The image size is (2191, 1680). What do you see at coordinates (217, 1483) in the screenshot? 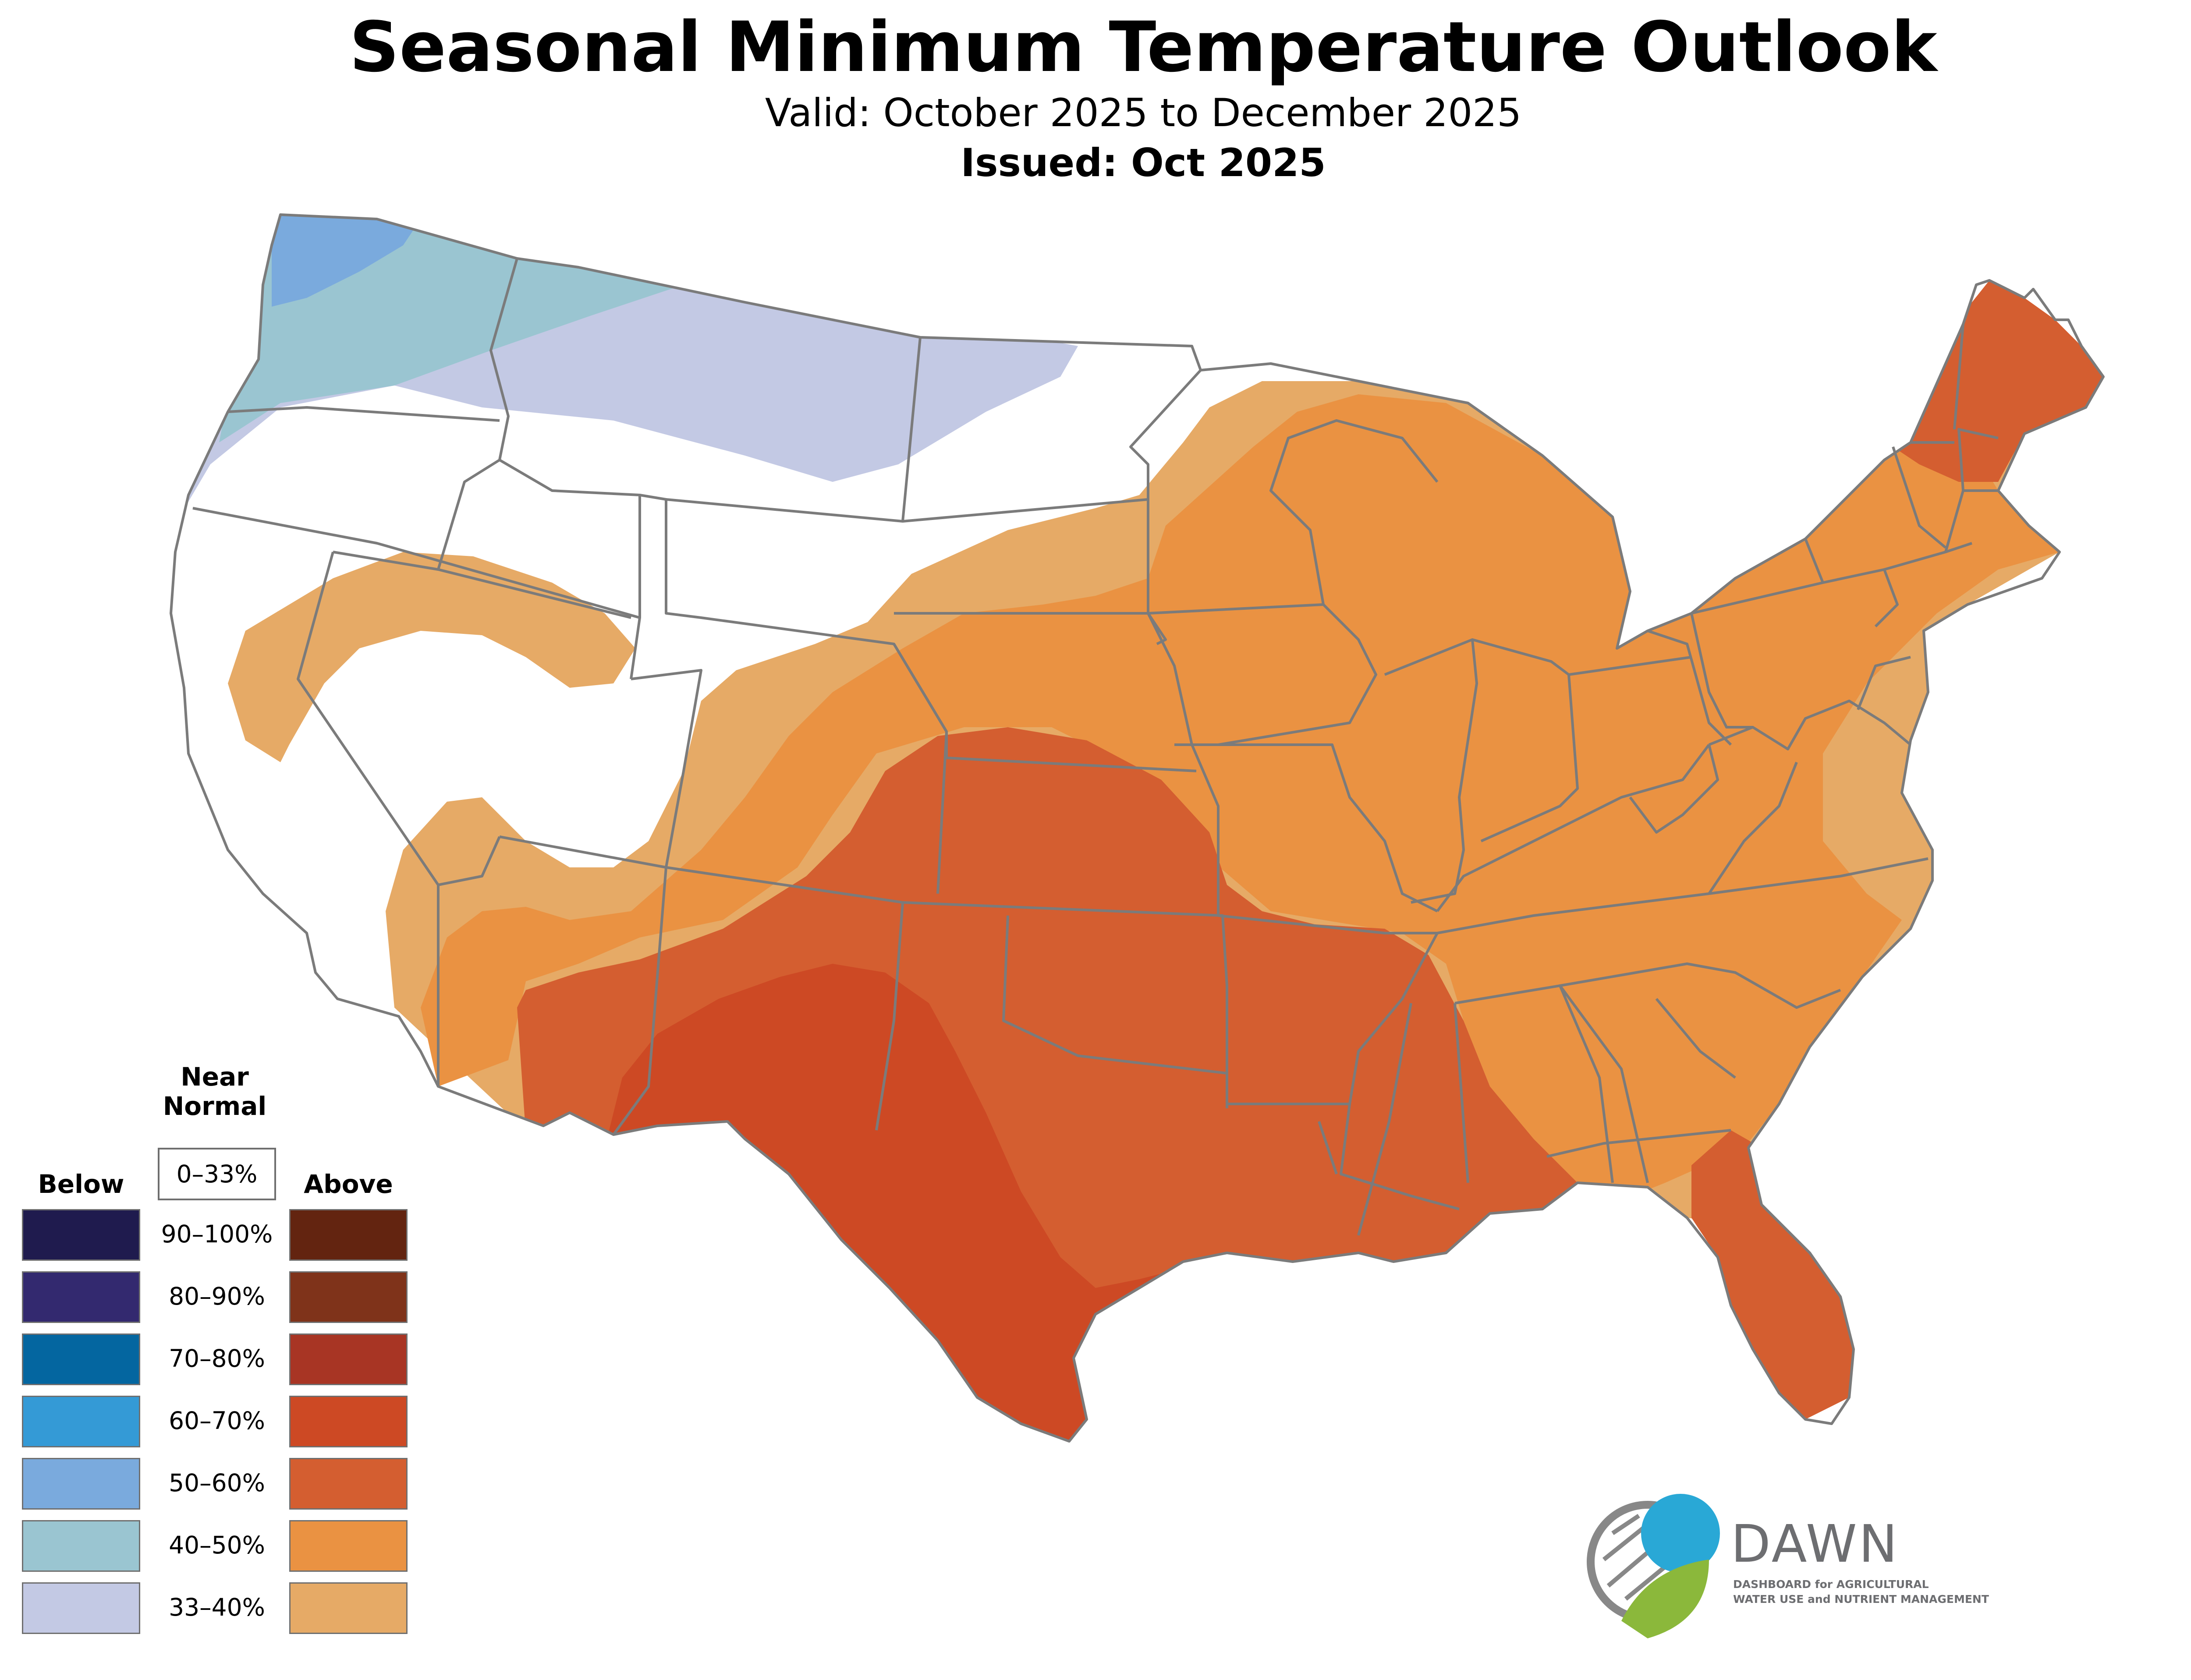
I see `legend-percent-label: 50–60%` at bounding box center [217, 1483].